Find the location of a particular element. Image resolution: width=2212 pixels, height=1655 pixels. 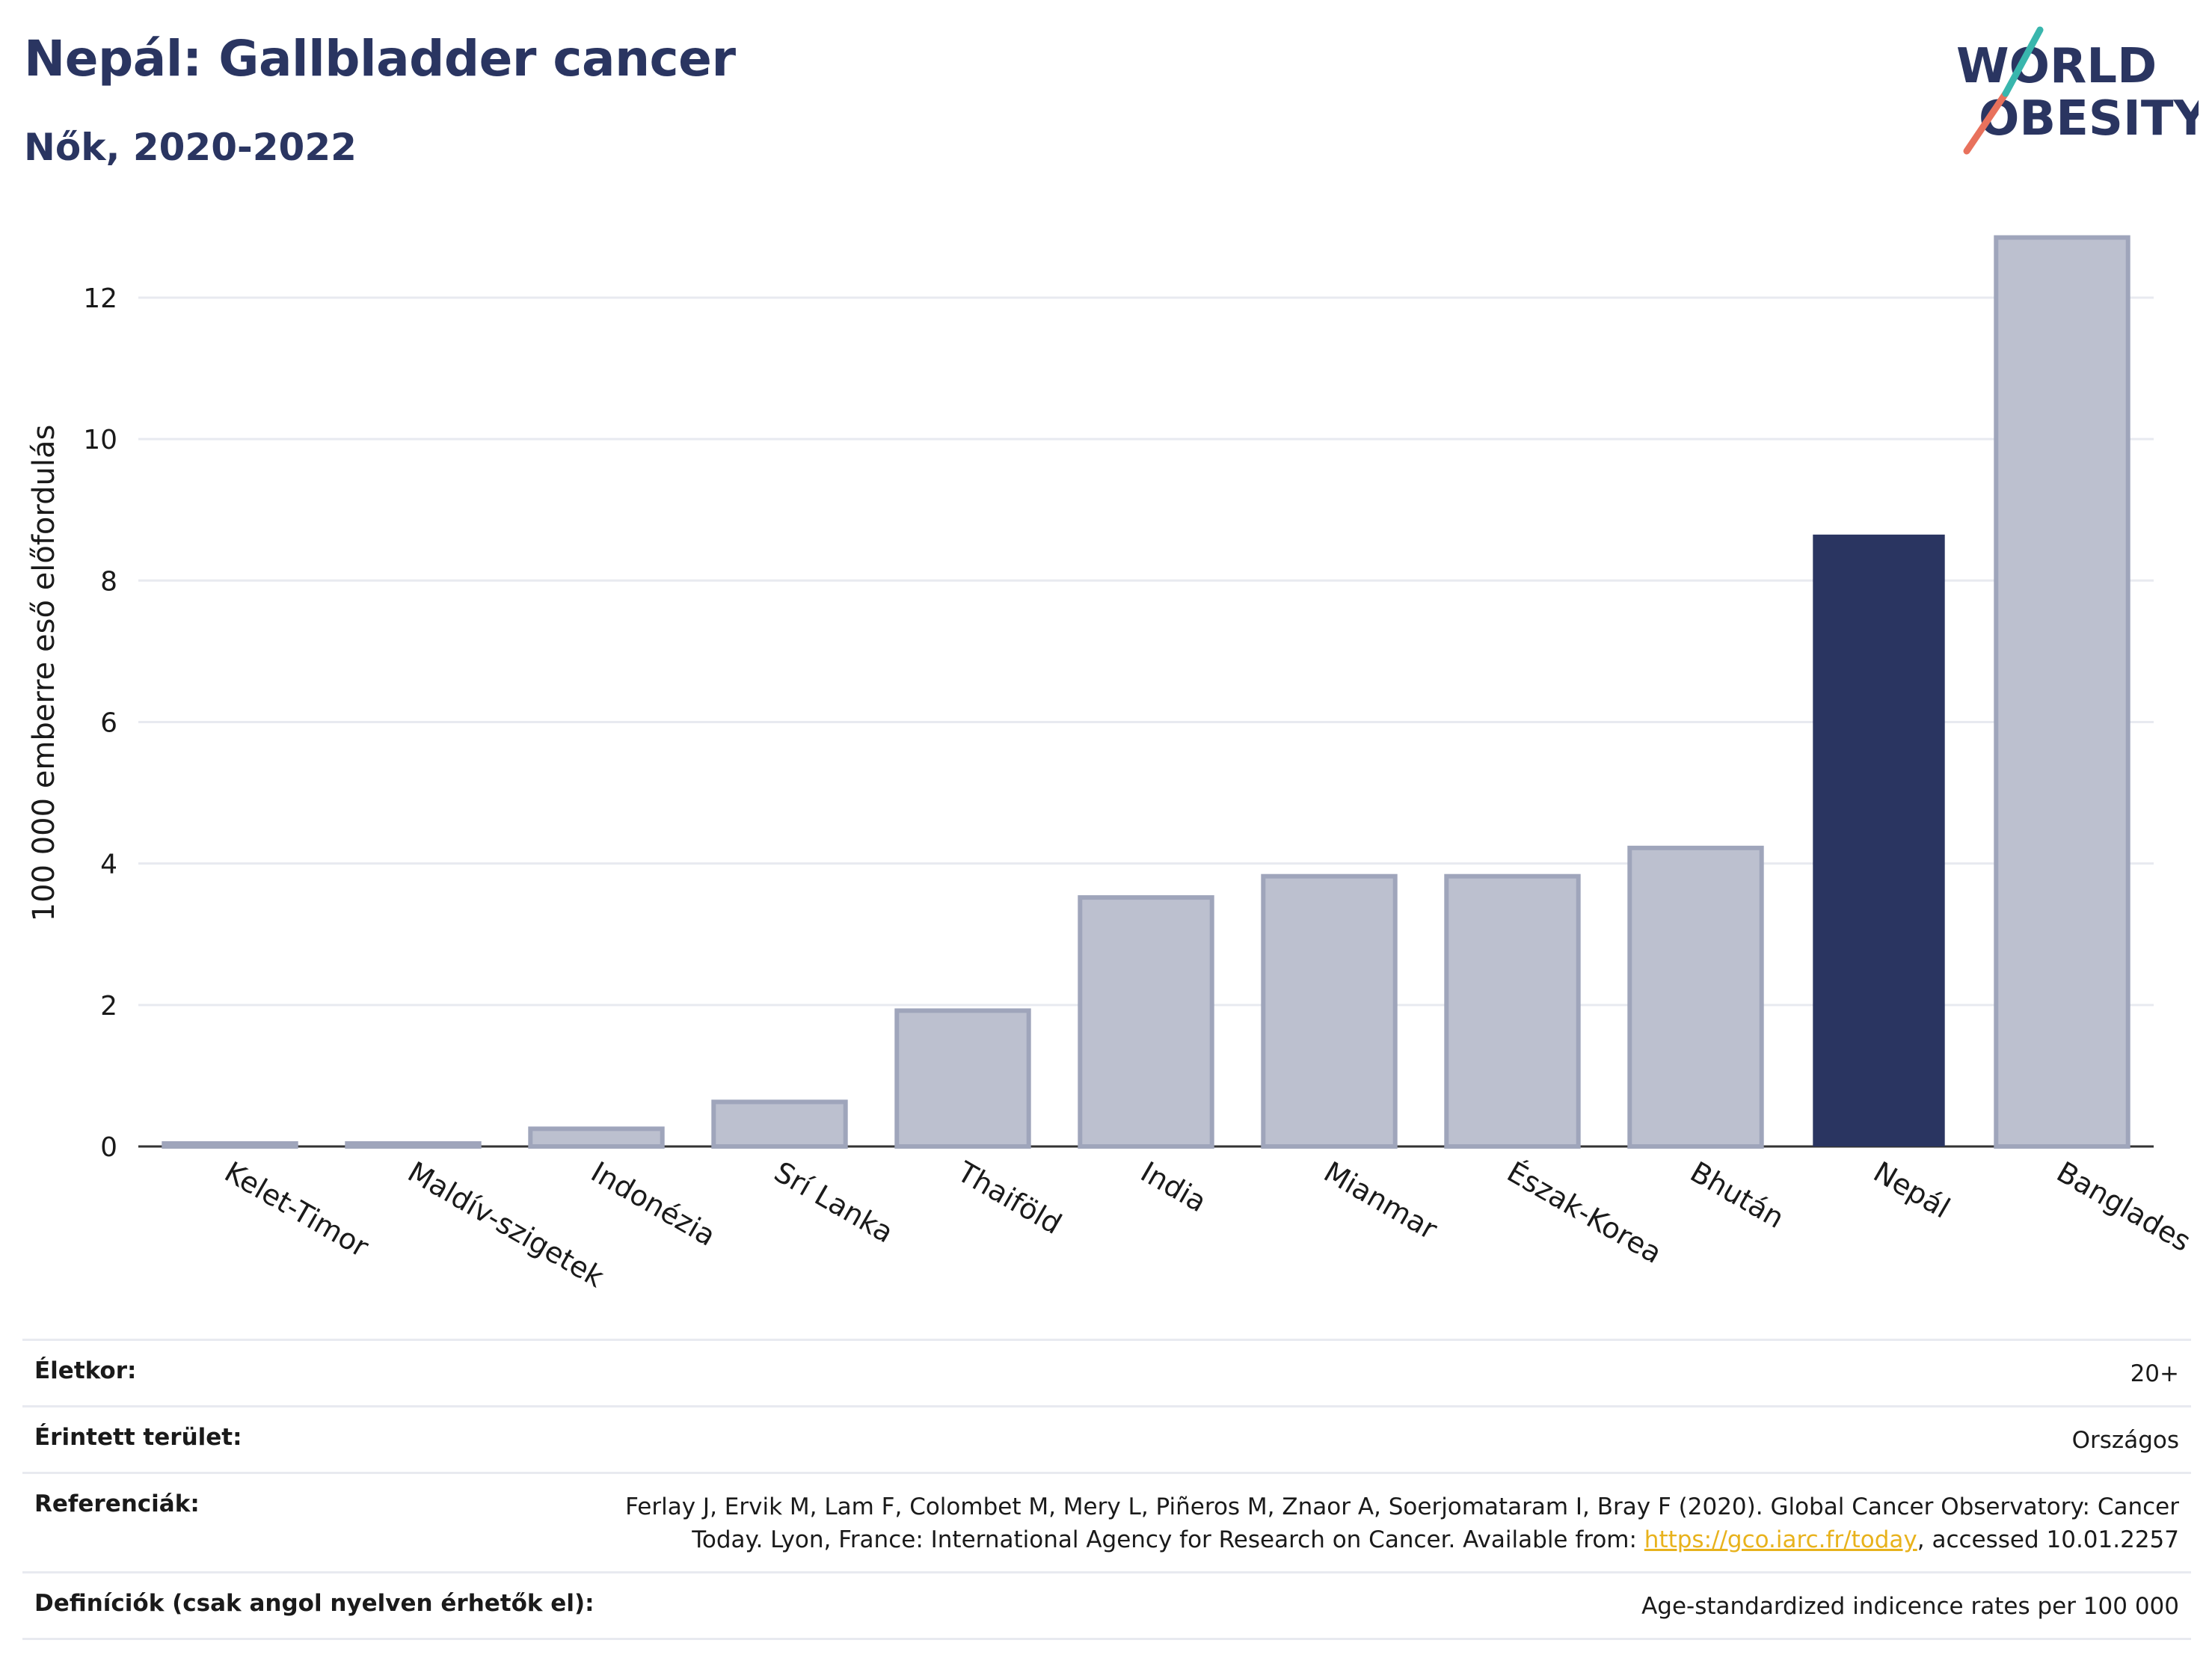

y-tick-label: 10 is located at coordinates (100, 440).